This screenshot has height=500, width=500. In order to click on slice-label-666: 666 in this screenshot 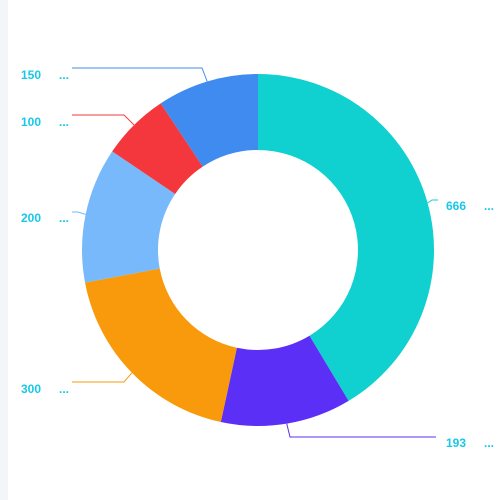, I will do `click(456, 206)`.